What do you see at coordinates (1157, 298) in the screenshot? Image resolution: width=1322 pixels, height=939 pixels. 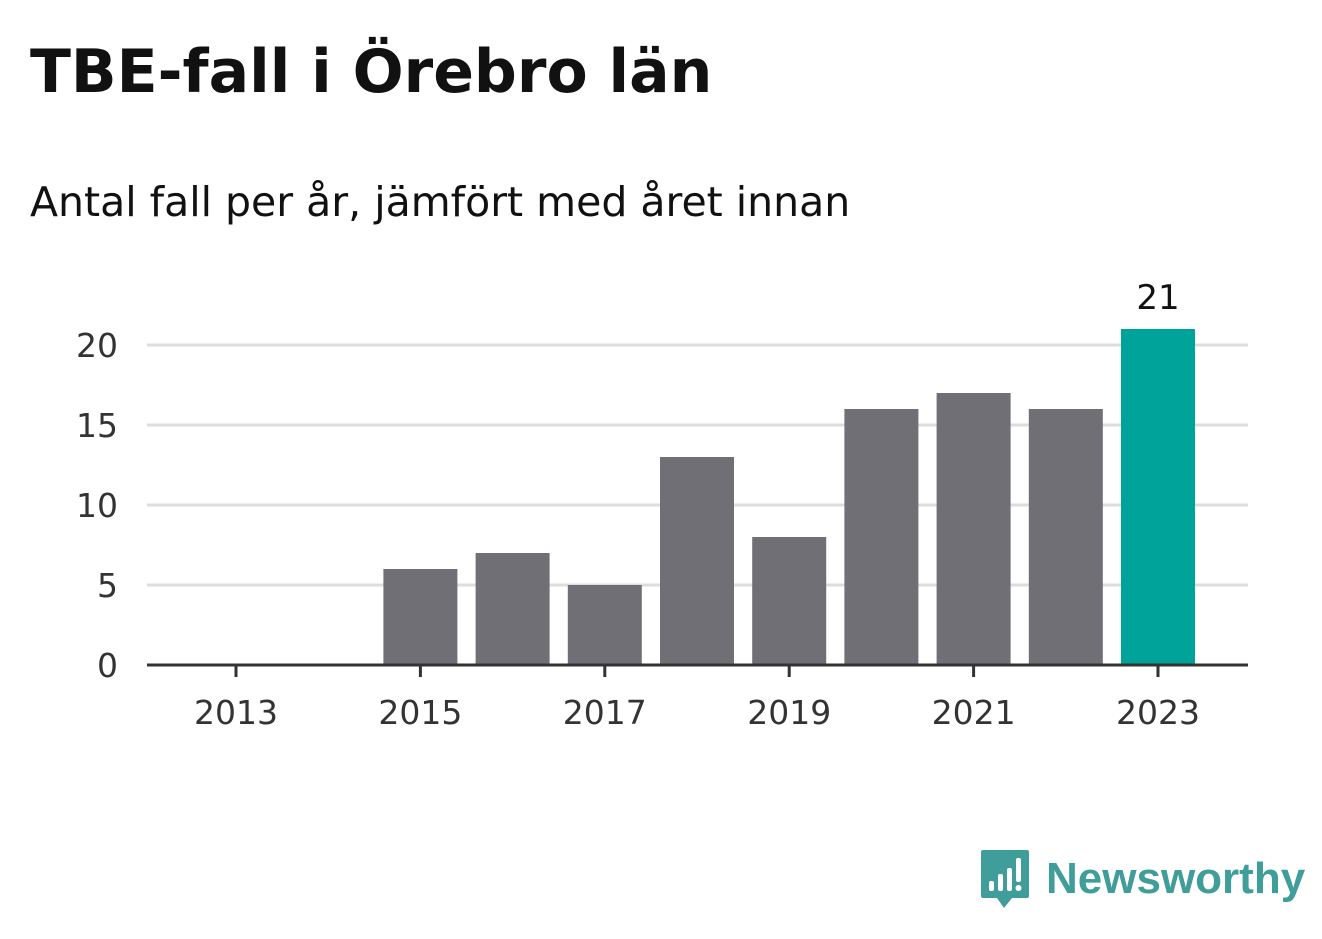 I see `data-label-2023: 21` at bounding box center [1157, 298].